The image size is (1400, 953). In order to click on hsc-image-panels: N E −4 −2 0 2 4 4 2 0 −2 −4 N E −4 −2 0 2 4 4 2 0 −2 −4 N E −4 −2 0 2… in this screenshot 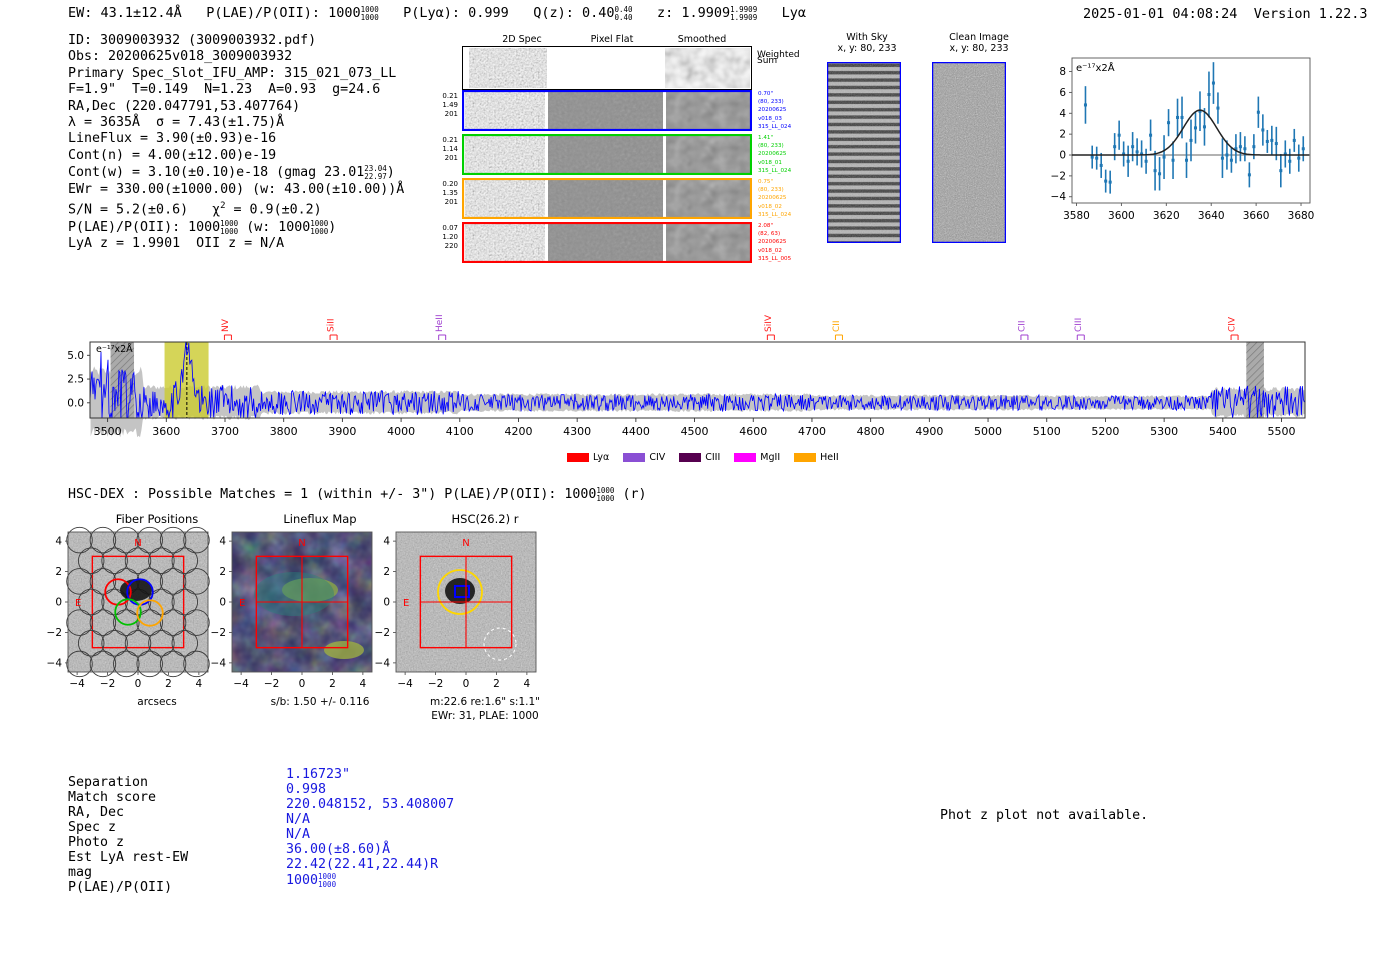, I will do `click(340, 617)`.